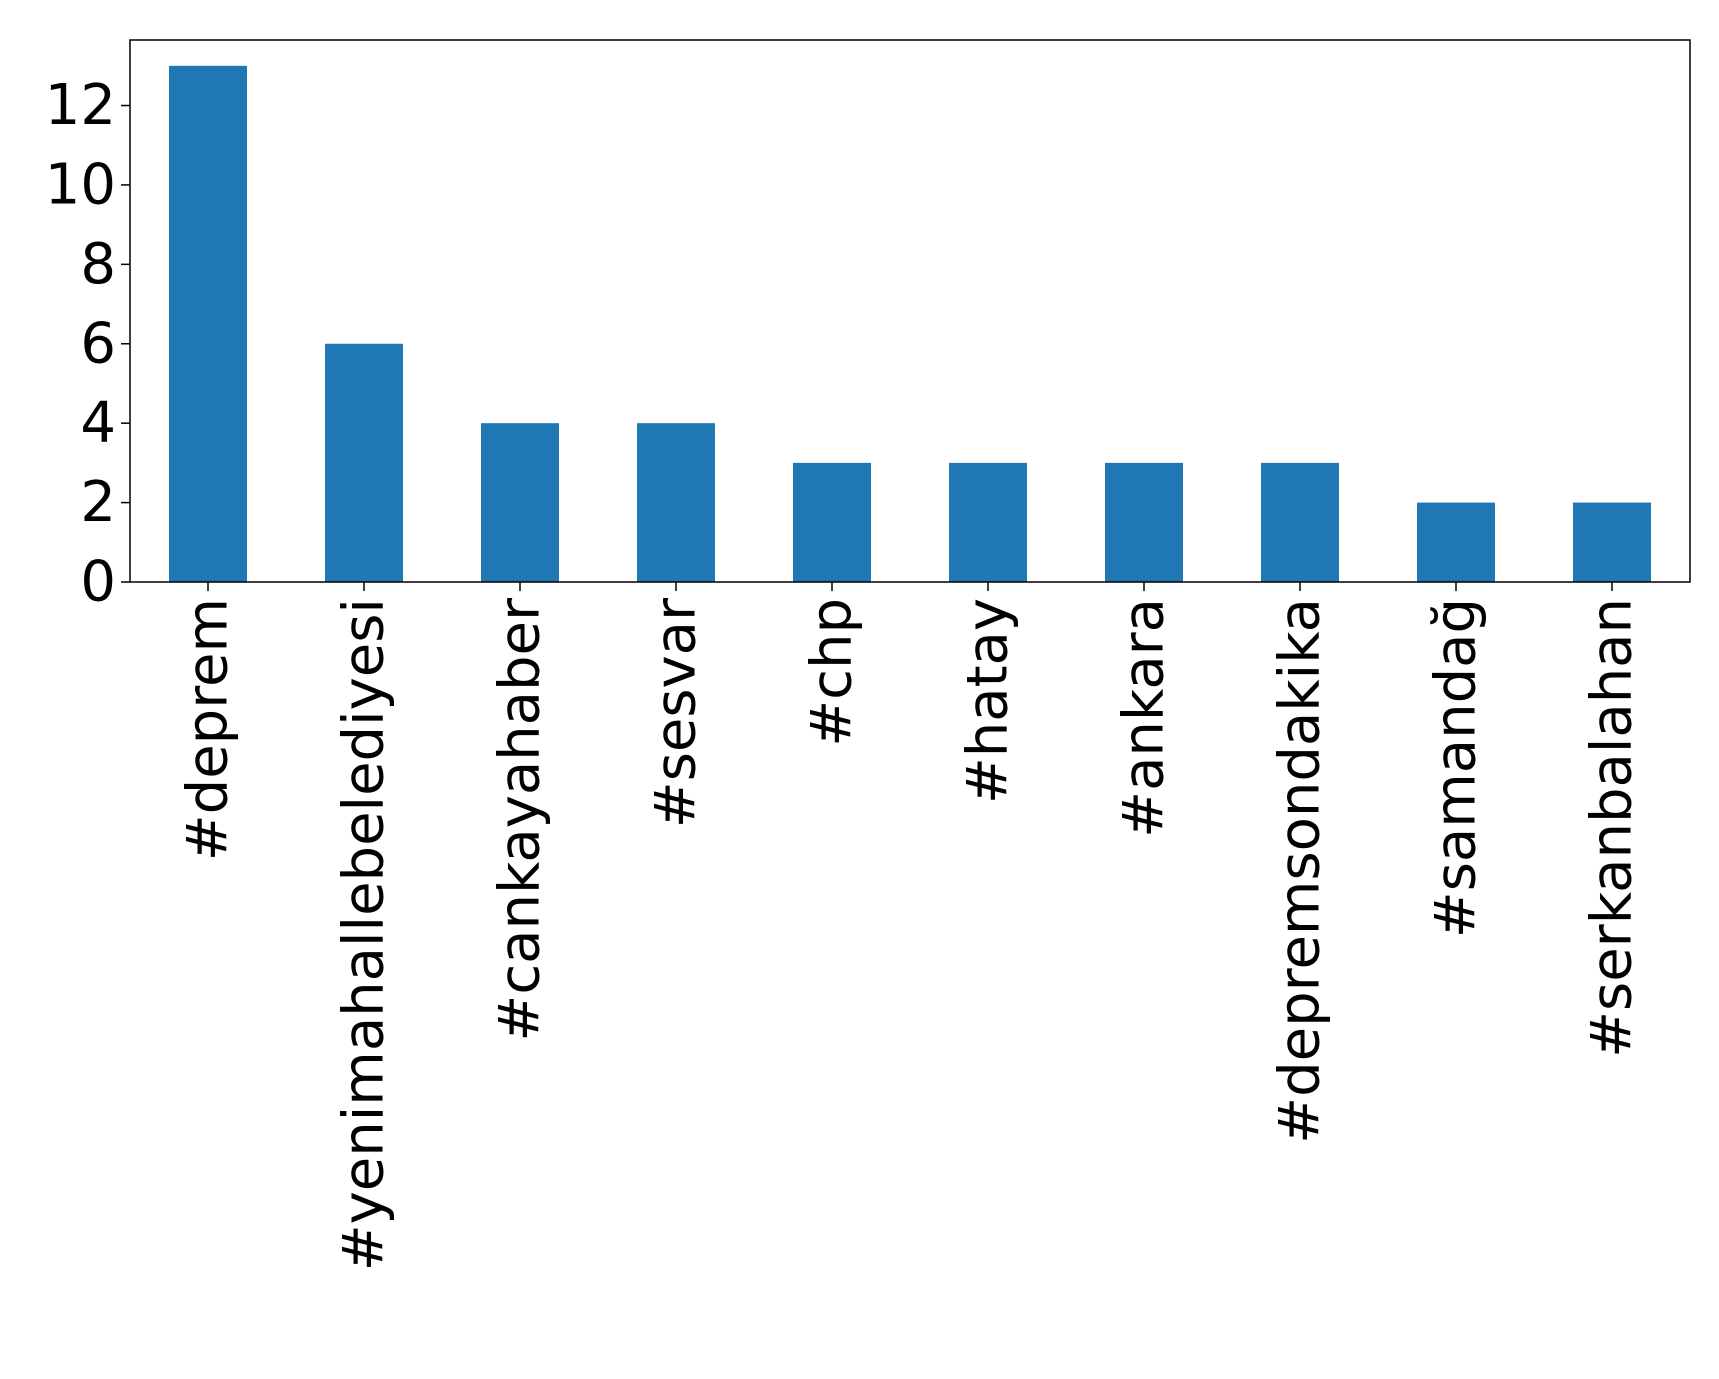 Image resolution: width=1719 pixels, height=1379 pixels. What do you see at coordinates (98, 582) in the screenshot?
I see `y-tick-label-0: 0` at bounding box center [98, 582].